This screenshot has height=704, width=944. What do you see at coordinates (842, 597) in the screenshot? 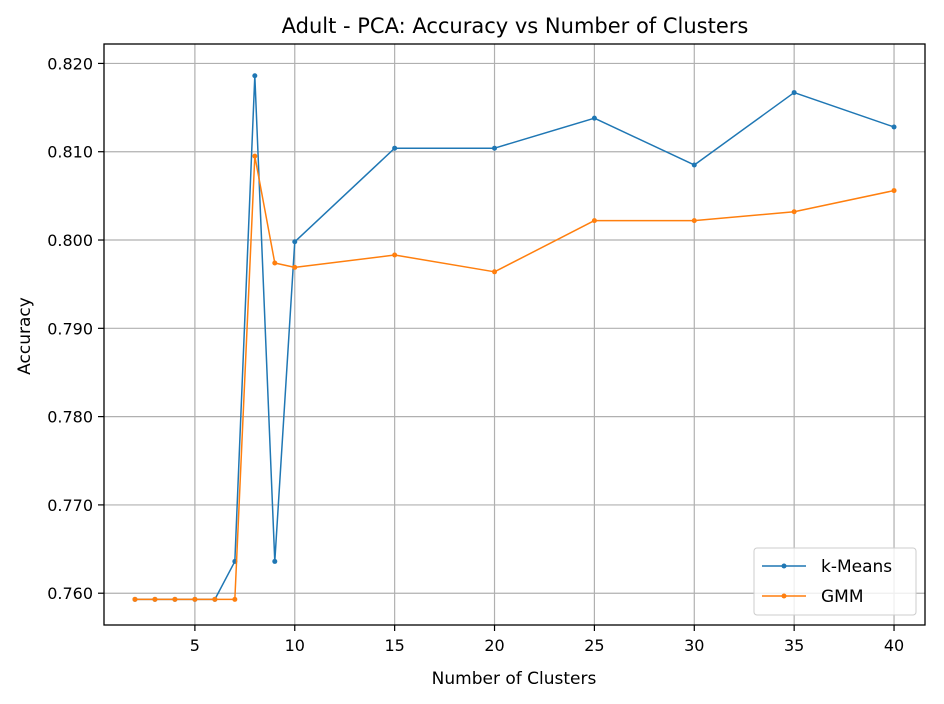
I see `legend-label-gmm: GMM` at bounding box center [842, 597].